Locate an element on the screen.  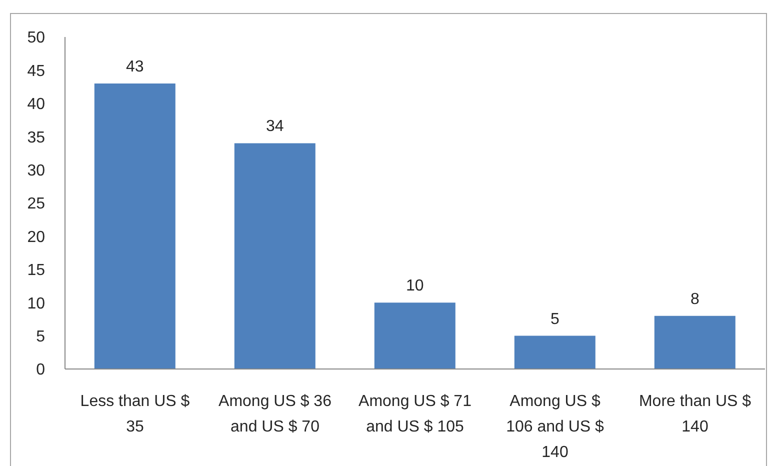
x-tick-label: Less than US $ 35 is located at coordinates (135, 414).